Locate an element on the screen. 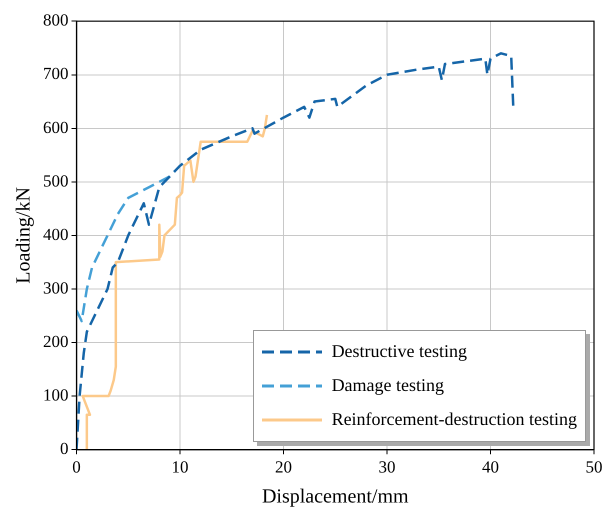 Image resolution: width=608 pixels, height=513 pixels. y-tick-label: 200 is located at coordinates (55, 341).